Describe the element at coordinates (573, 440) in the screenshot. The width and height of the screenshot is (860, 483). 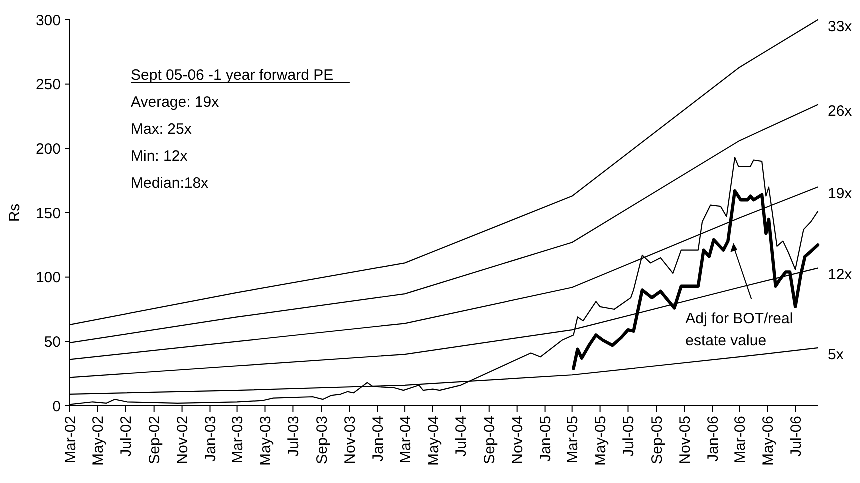
I see `x-tick-label: Mar-05` at that location.